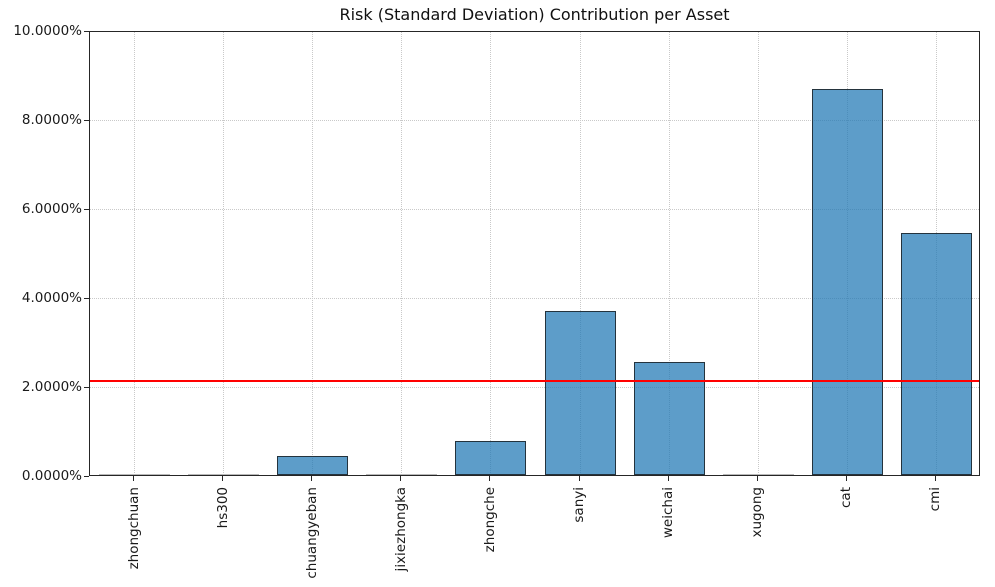  What do you see at coordinates (47, 31) in the screenshot?
I see `y-tick-label: 10.0000%` at bounding box center [47, 31].